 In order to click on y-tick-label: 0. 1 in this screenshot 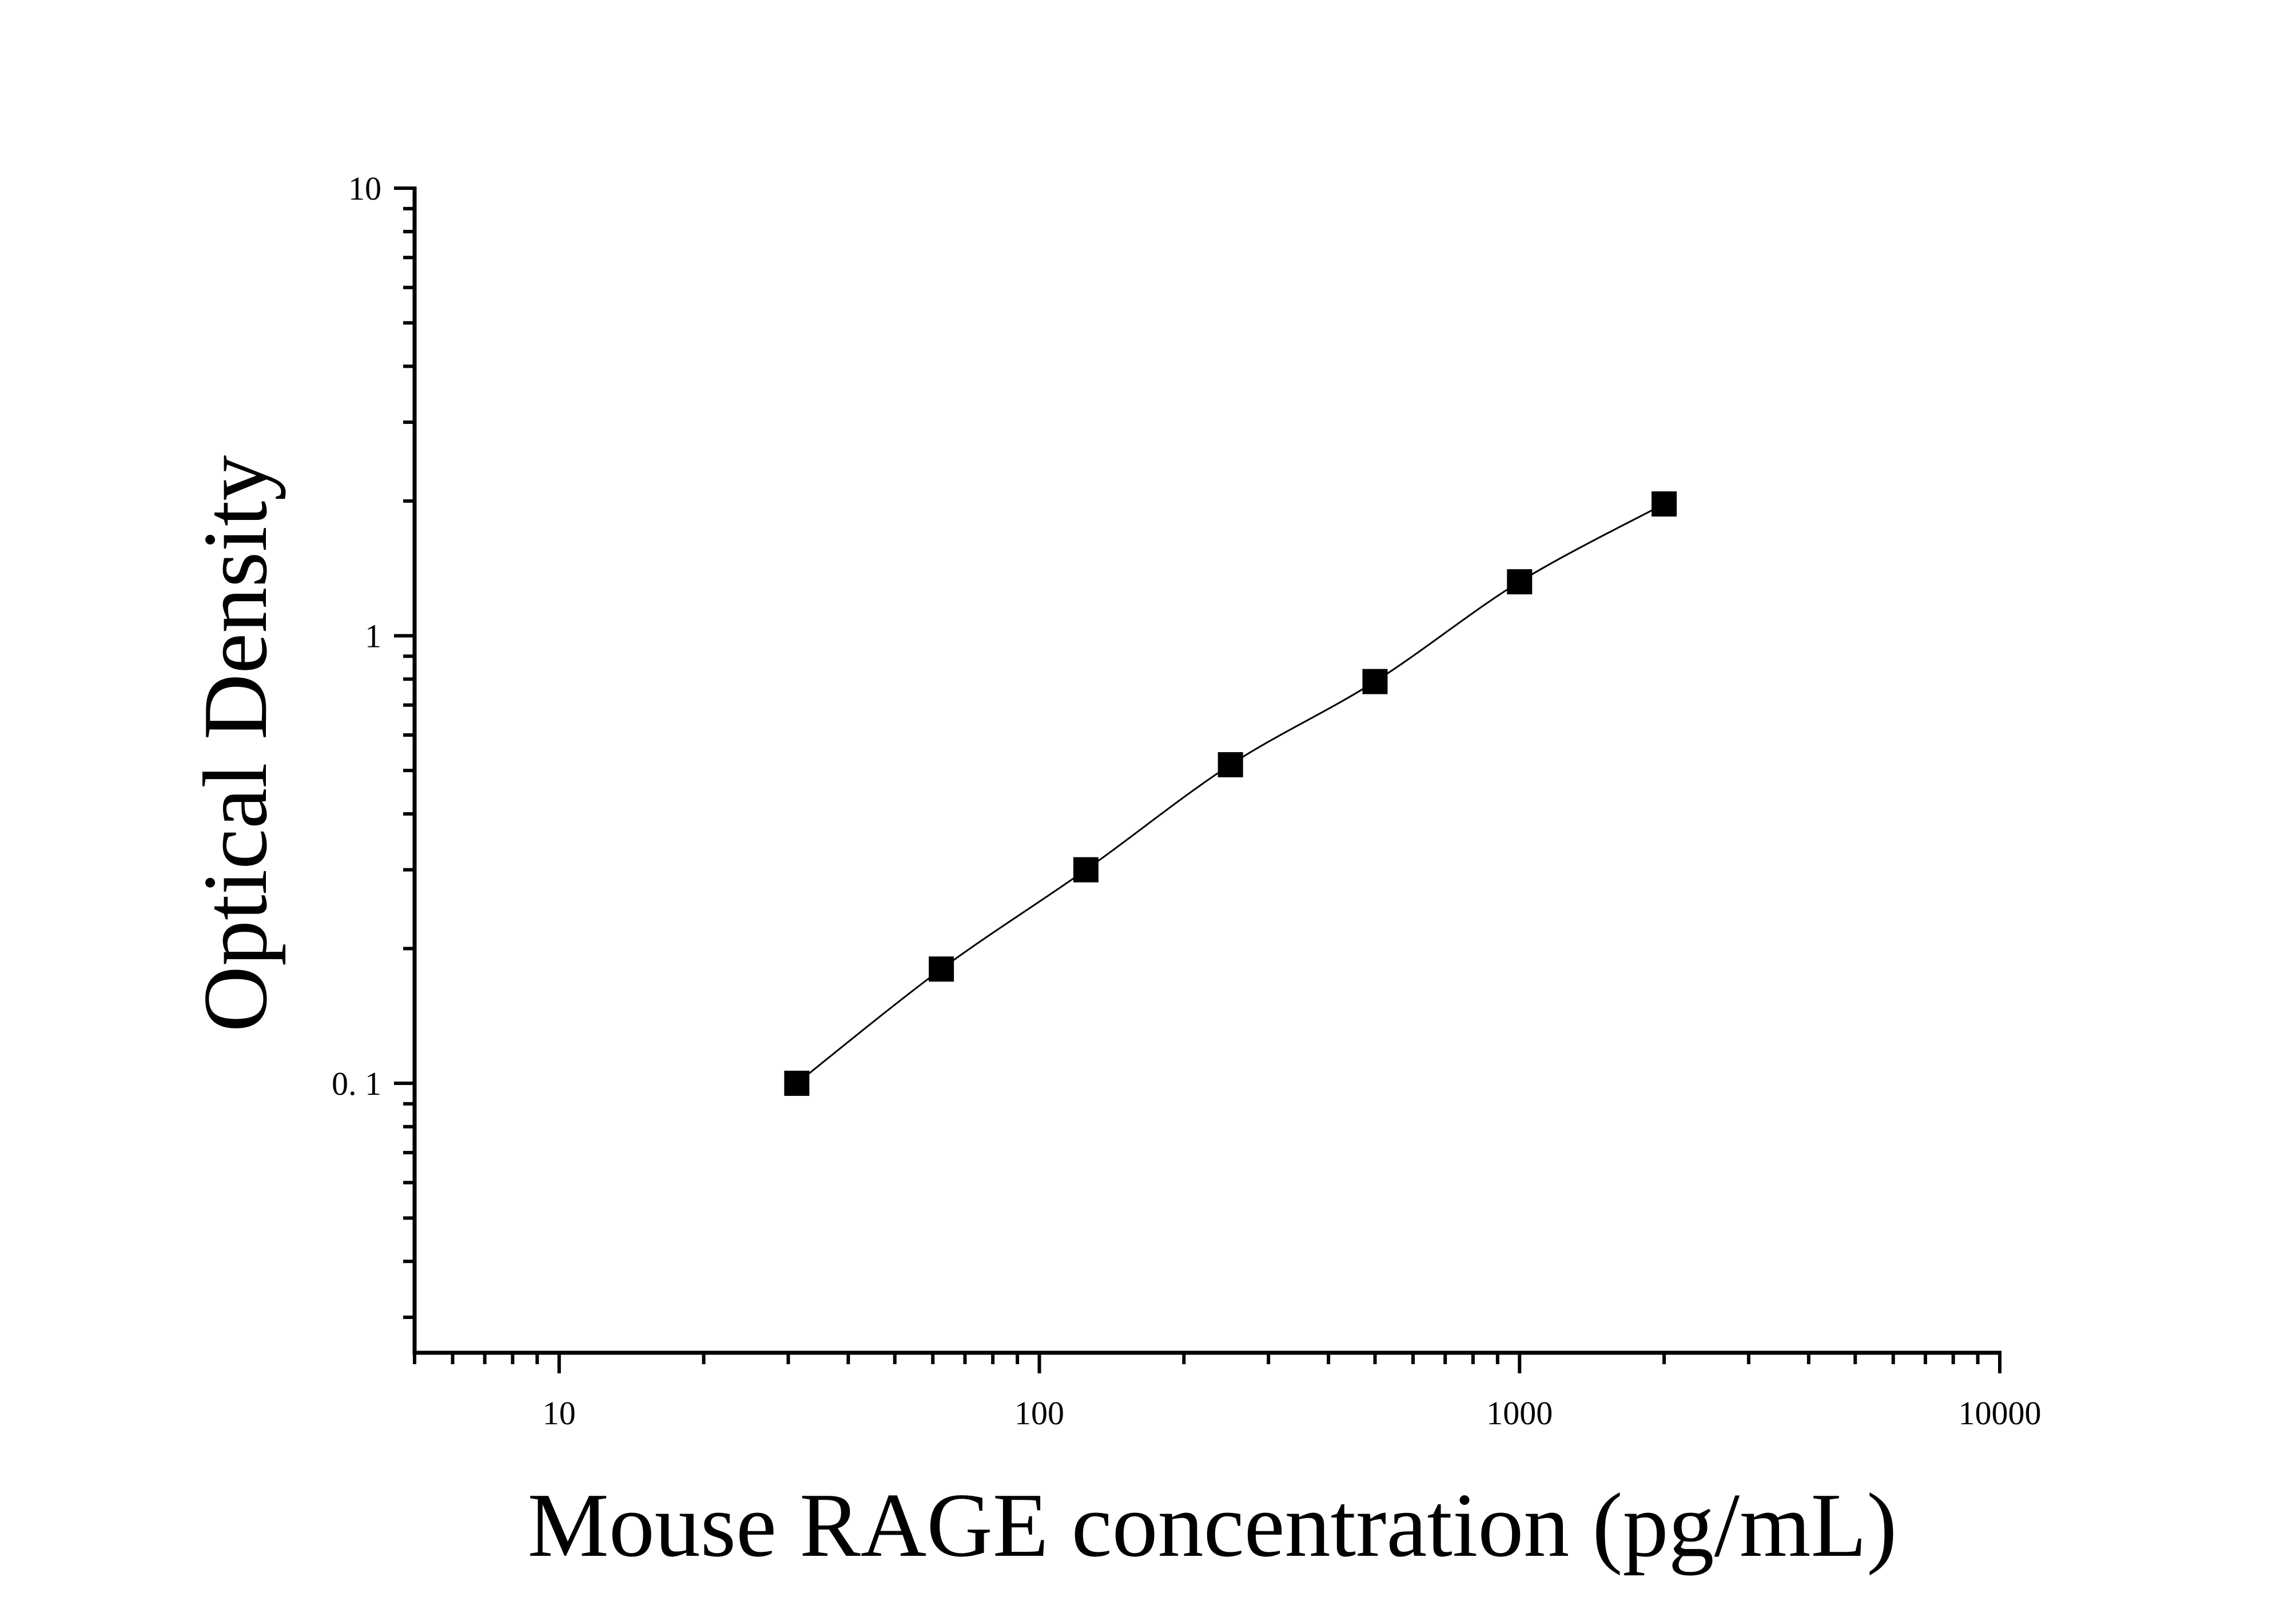, I will do `click(356, 1083)`.